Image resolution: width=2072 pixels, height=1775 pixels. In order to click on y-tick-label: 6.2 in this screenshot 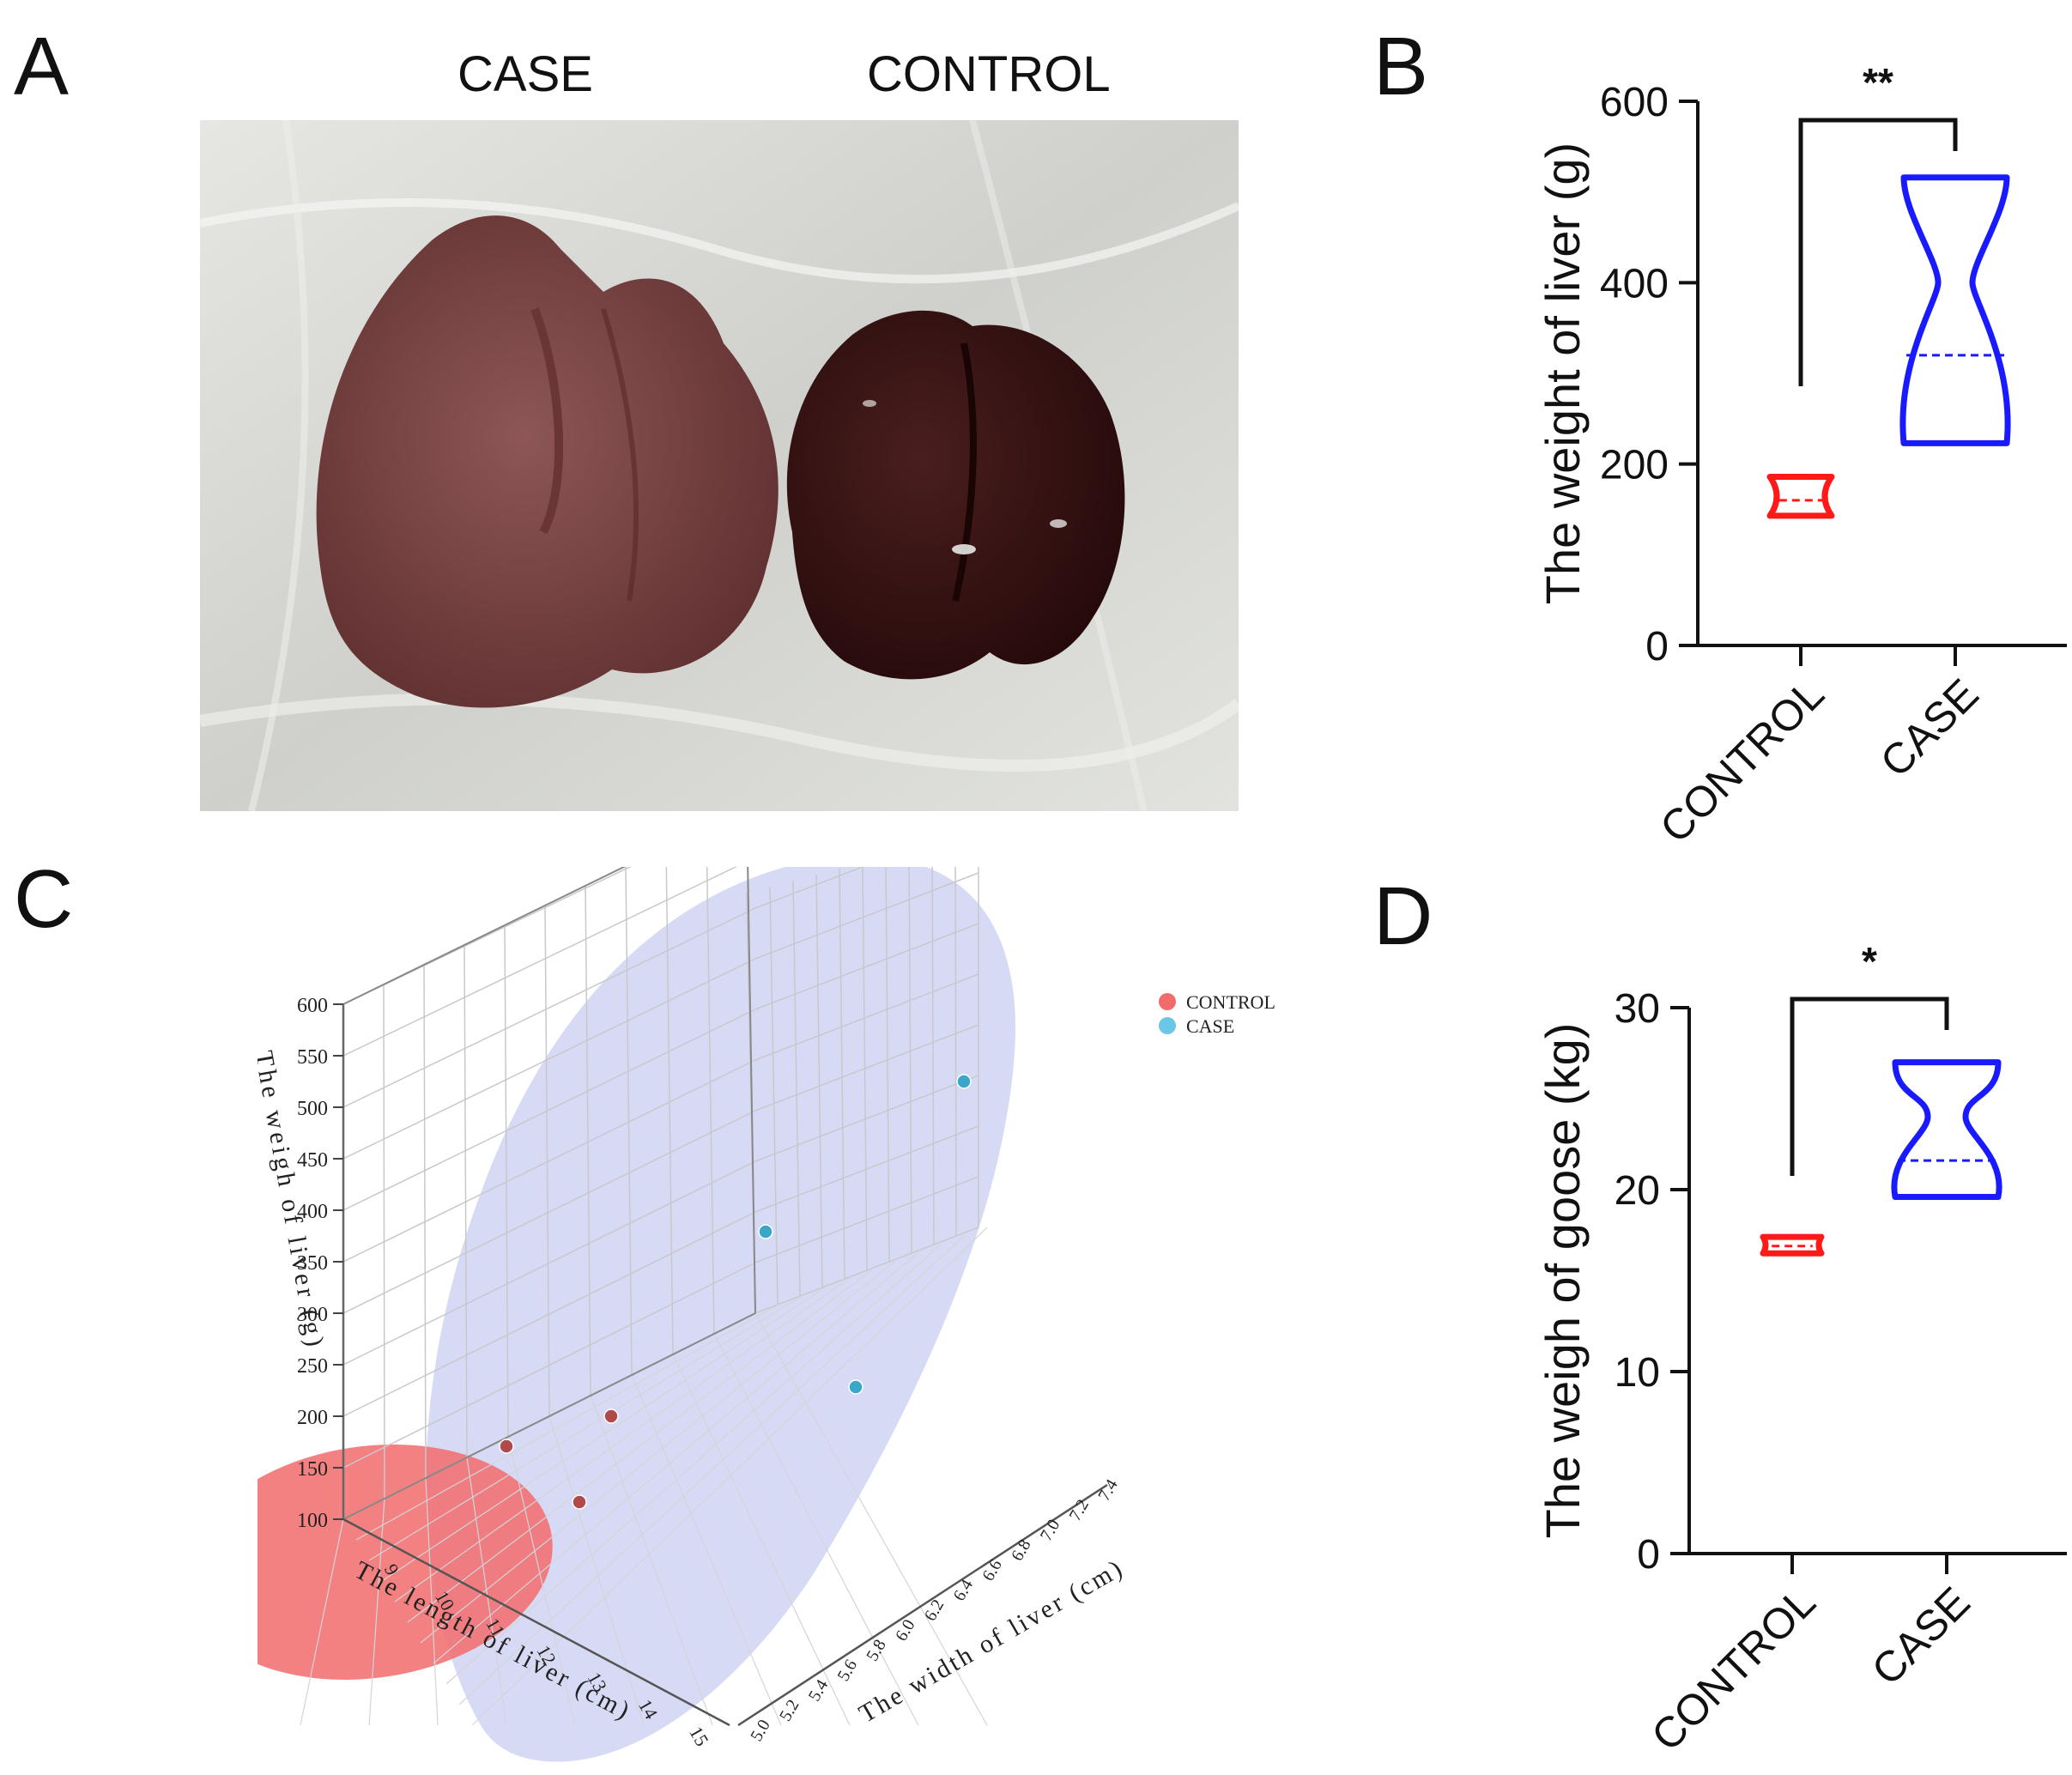, I will do `click(934, 1610)`.